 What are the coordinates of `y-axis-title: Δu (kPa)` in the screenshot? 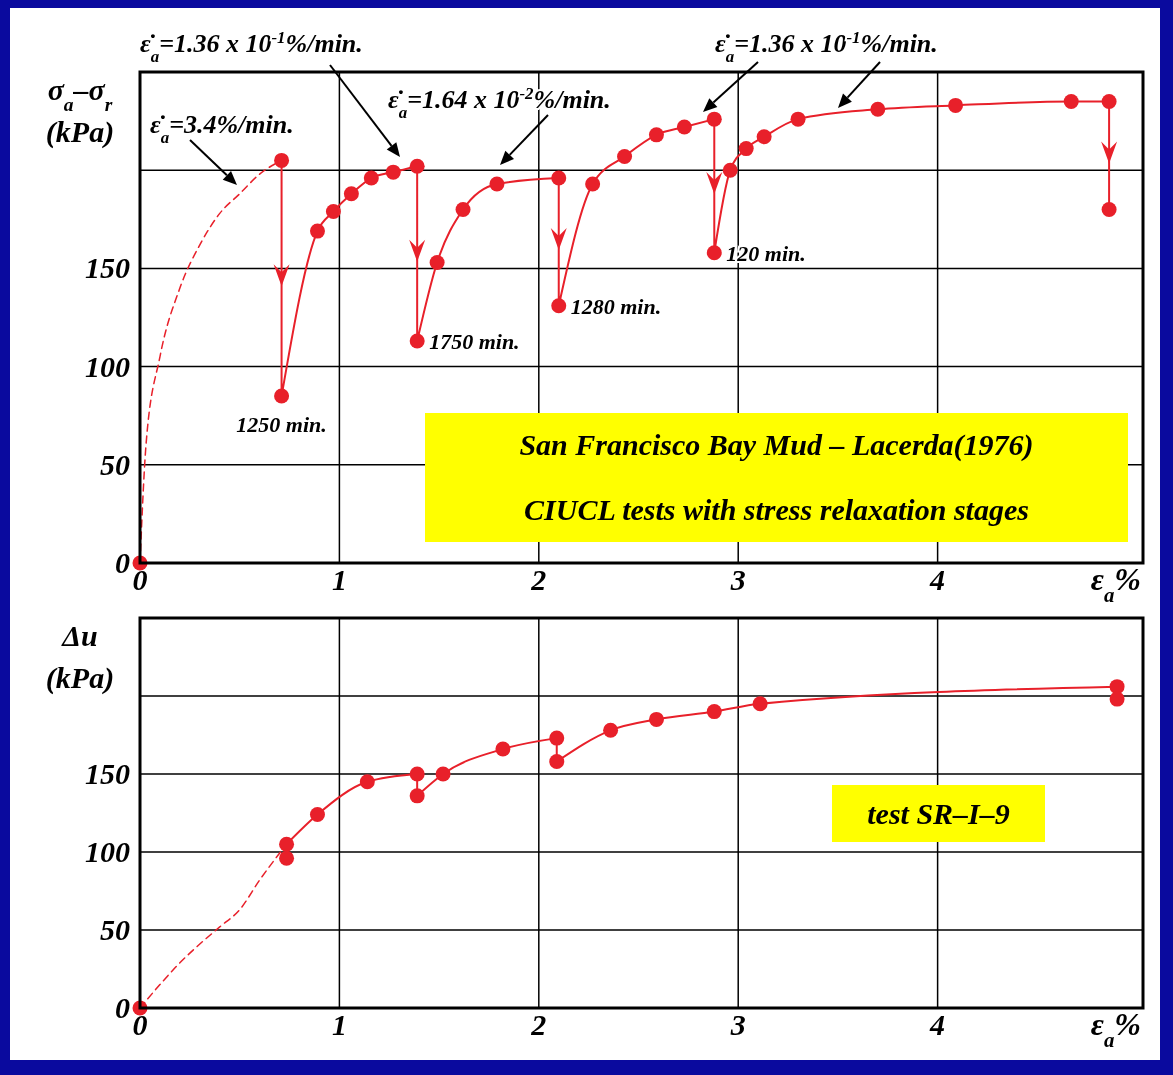 It's located at (80, 657).